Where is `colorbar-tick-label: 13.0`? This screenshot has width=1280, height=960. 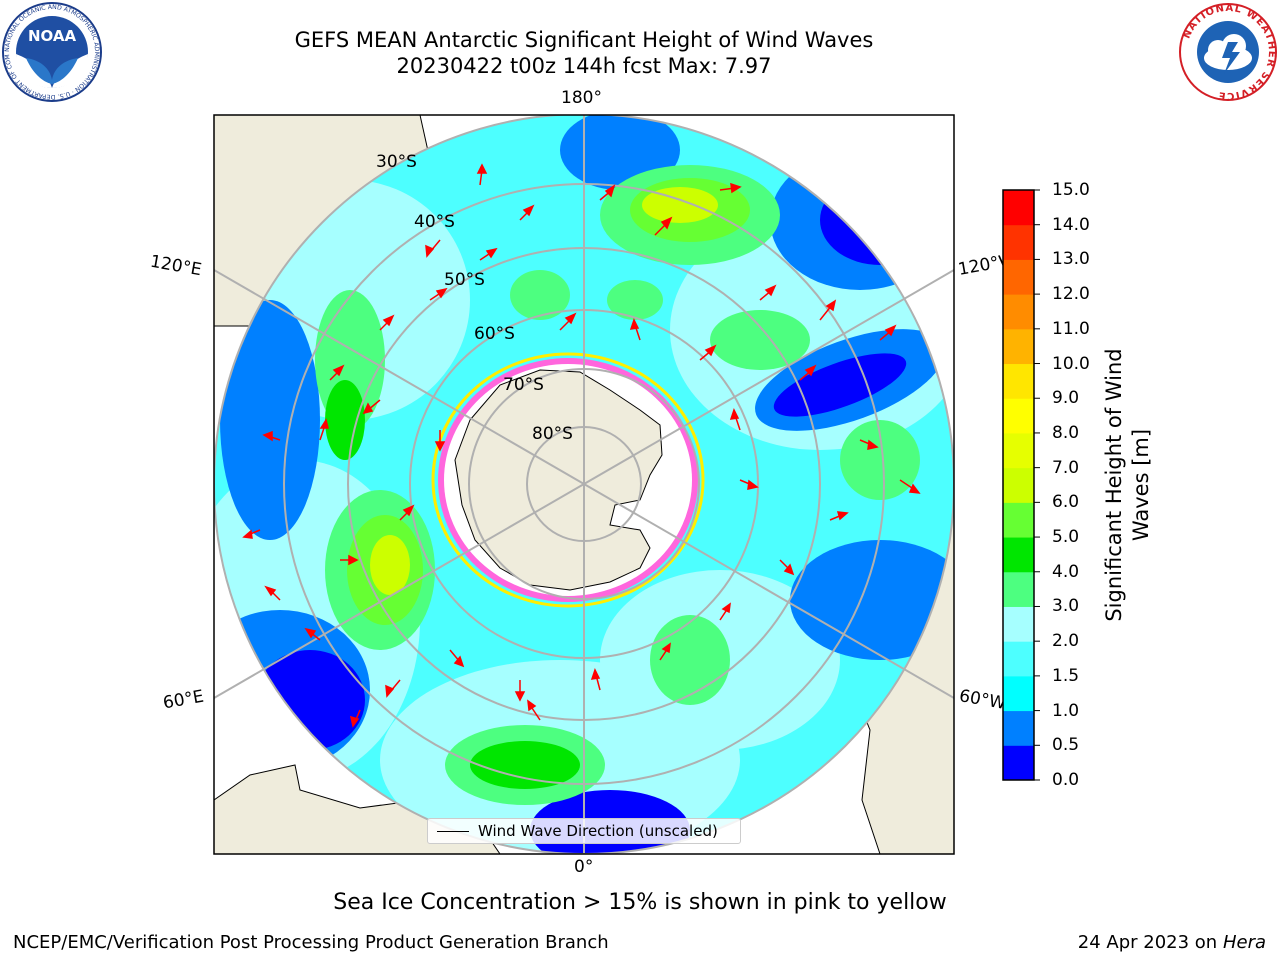 colorbar-tick-label: 13.0 is located at coordinates (1071, 259).